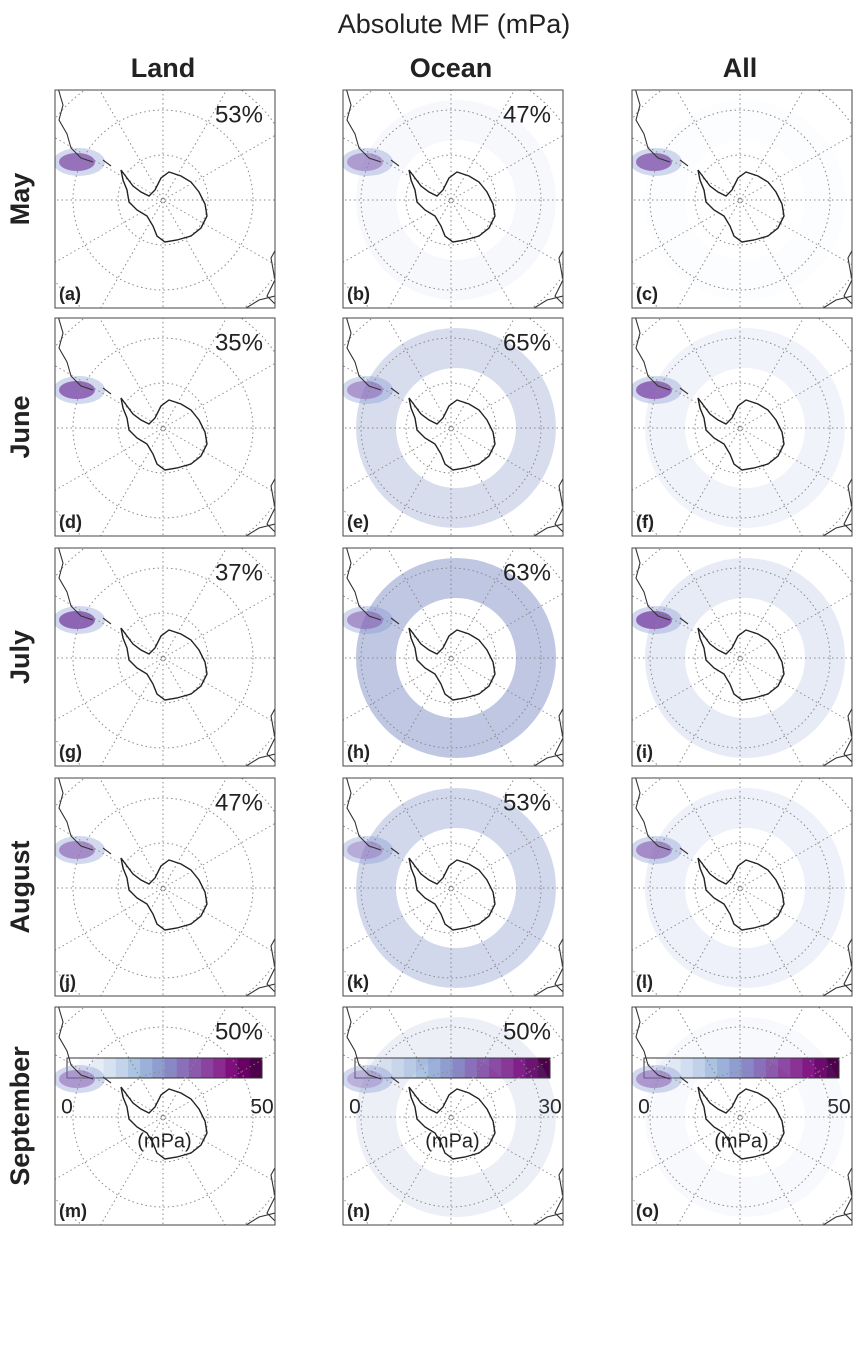  Describe the element at coordinates (20, 1116) in the screenshot. I see `row-label: September` at that location.